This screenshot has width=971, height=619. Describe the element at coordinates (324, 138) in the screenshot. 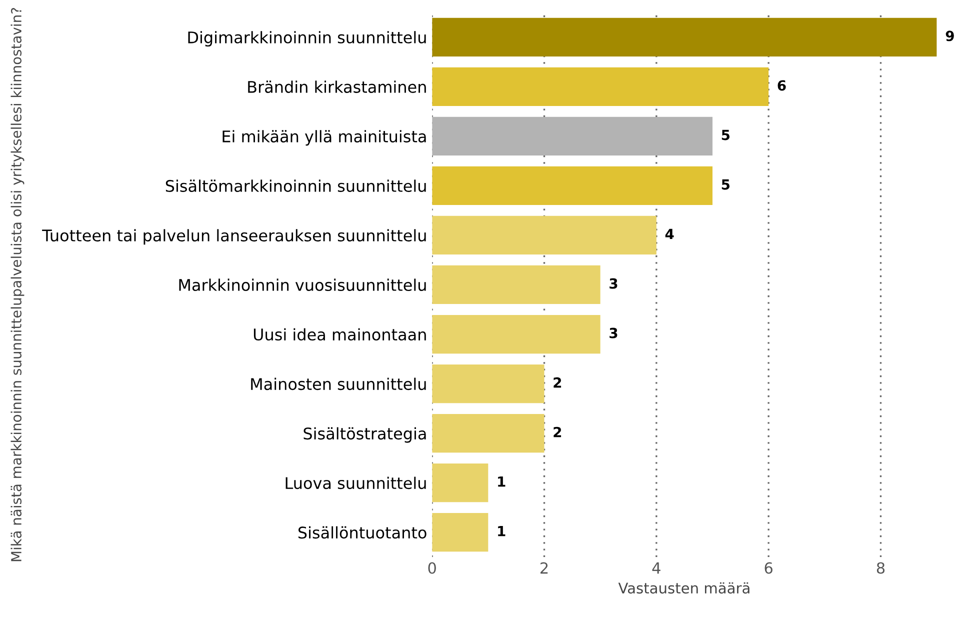

I see `y-tick-label: Ei mikään yllä mainituista` at that location.